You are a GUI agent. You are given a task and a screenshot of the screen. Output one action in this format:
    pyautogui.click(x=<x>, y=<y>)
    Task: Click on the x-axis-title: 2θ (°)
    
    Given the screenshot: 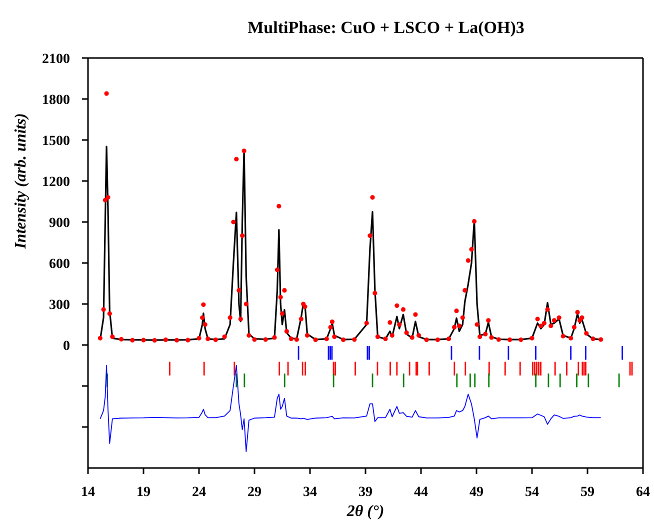 What is the action you would take?
    pyautogui.click(x=365, y=511)
    